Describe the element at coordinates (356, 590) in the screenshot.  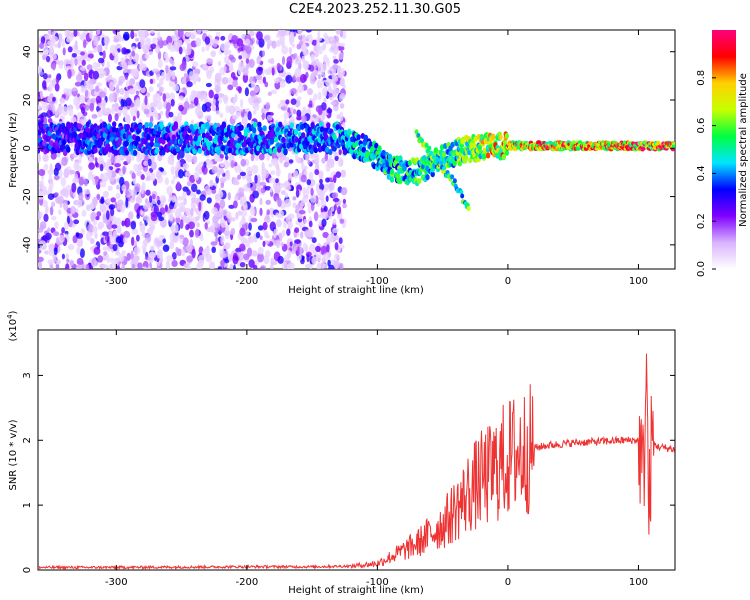
I see `snr-xlabel: Height of straight line (km)` at that location.